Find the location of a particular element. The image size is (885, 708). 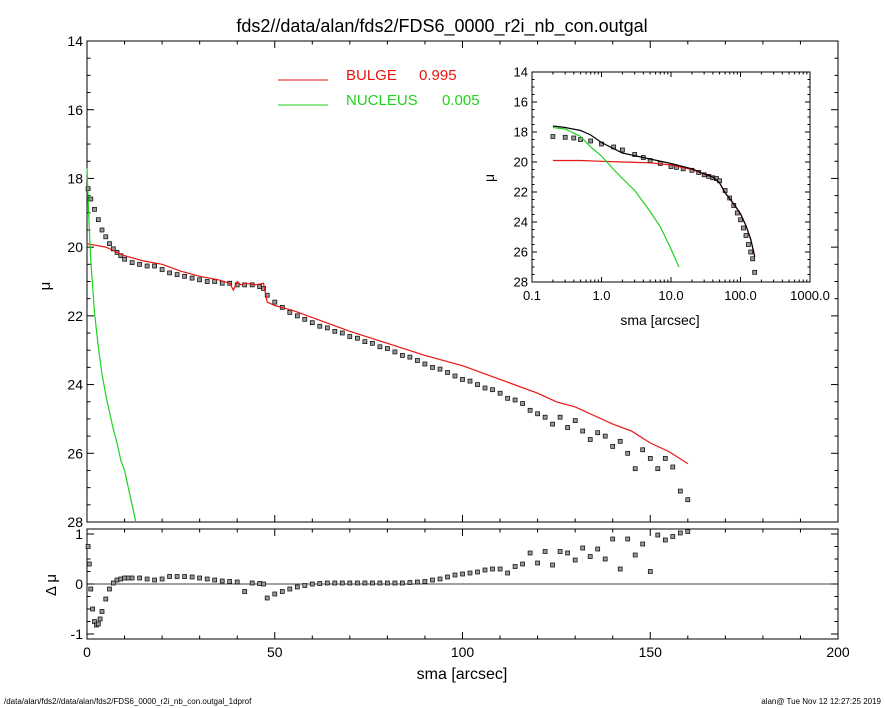

inset-ytick-label: 28 is located at coordinates (521, 282).